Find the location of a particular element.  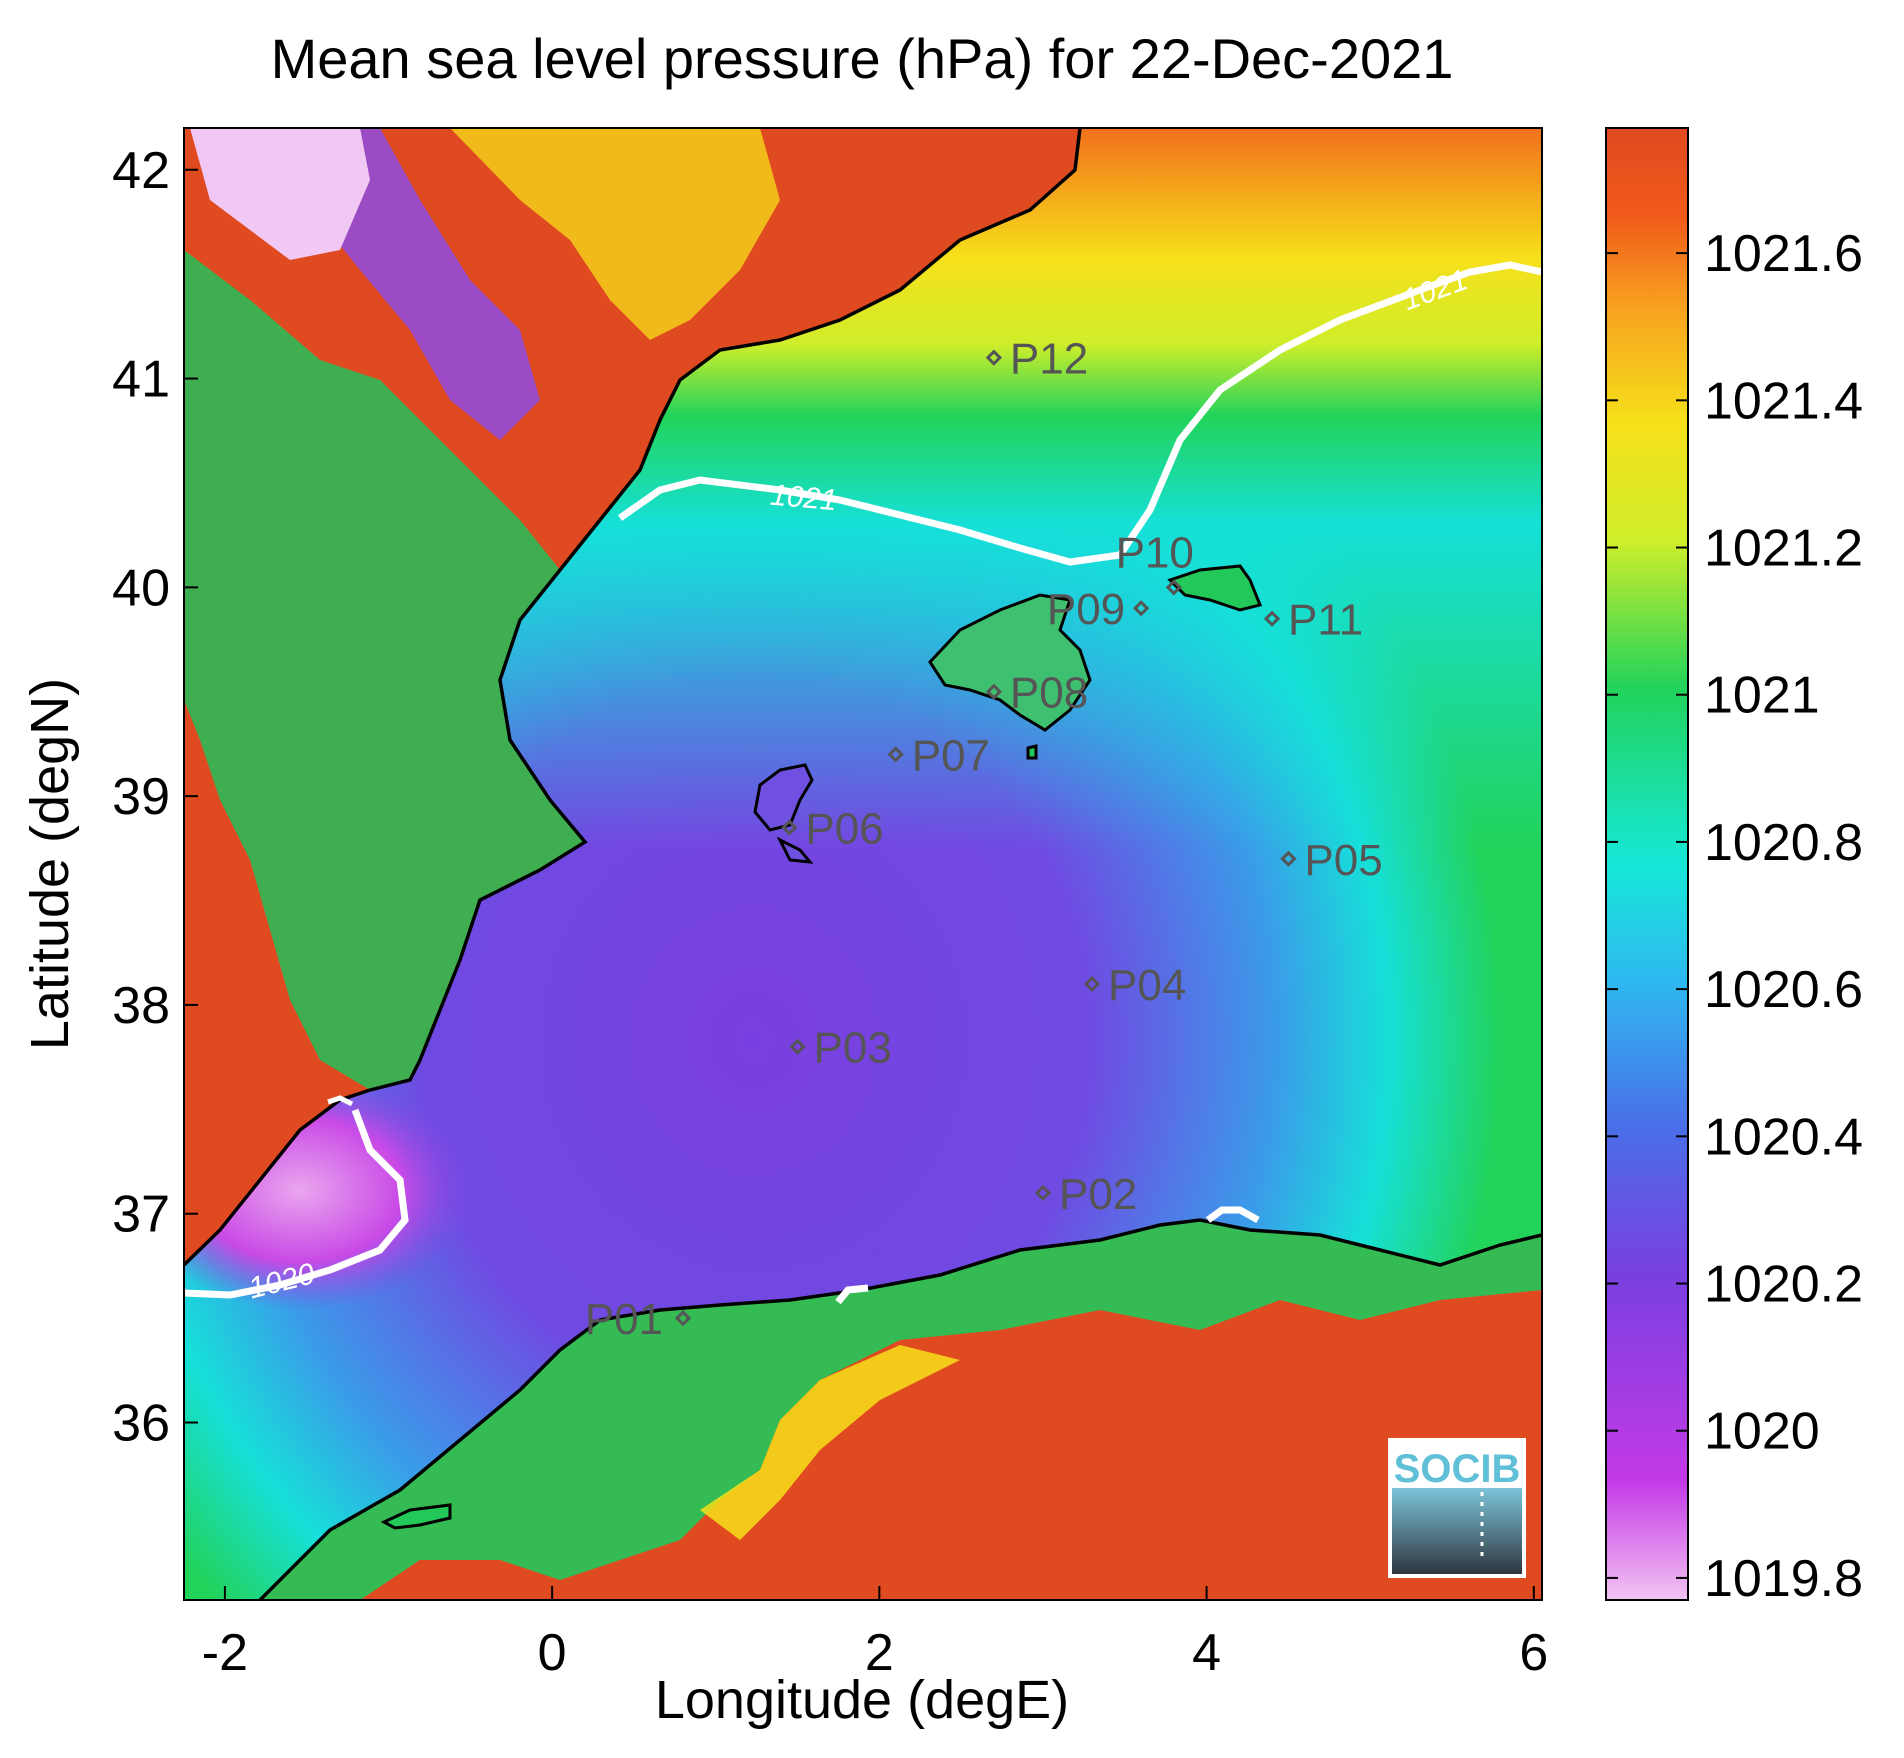

y-axis: 36 37 38 39 40 41 42 is located at coordinates (155, 797).